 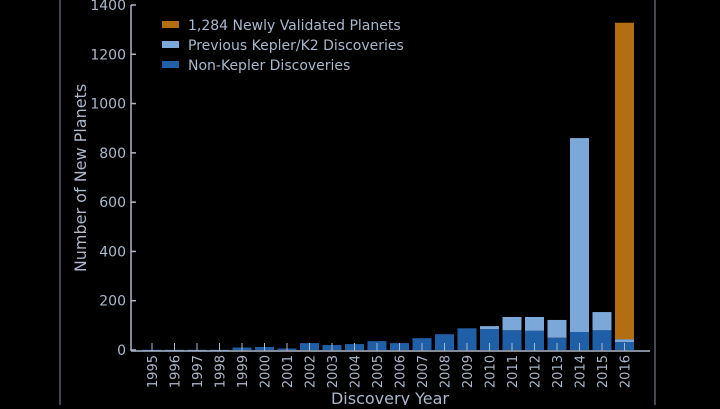 What do you see at coordinates (401, 371) in the screenshot?
I see `x-tick-label: 2006` at bounding box center [401, 371].